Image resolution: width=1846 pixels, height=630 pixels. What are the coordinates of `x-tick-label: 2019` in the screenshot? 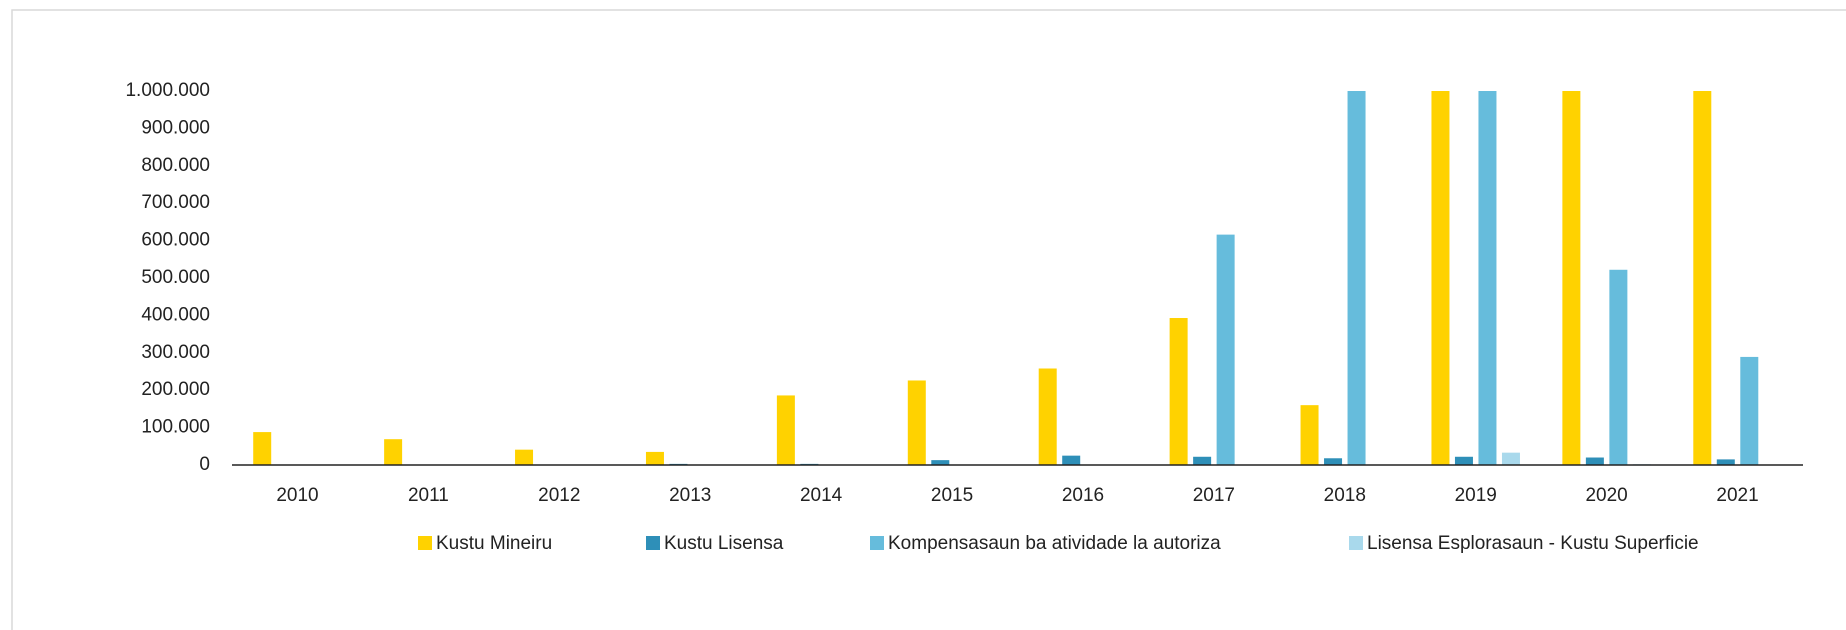 It's located at (1476, 495).